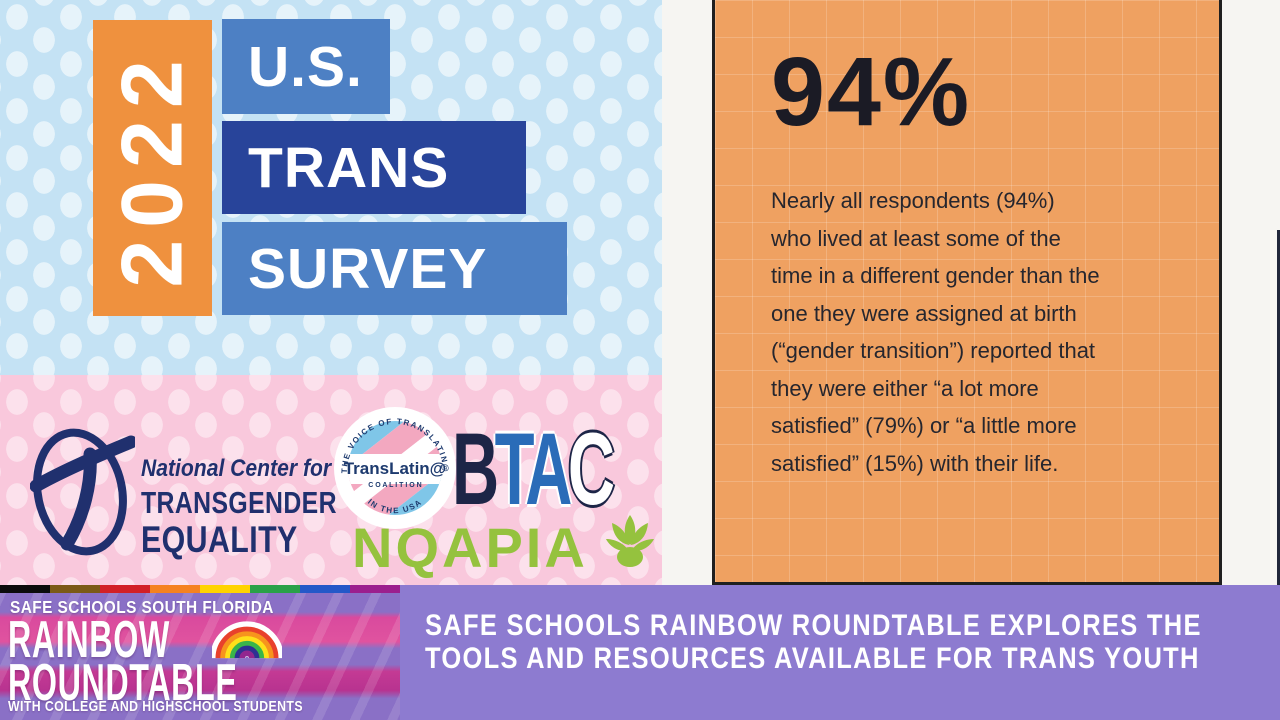  What do you see at coordinates (871, 91) in the screenshot?
I see `stat-headline: 94%` at bounding box center [871, 91].